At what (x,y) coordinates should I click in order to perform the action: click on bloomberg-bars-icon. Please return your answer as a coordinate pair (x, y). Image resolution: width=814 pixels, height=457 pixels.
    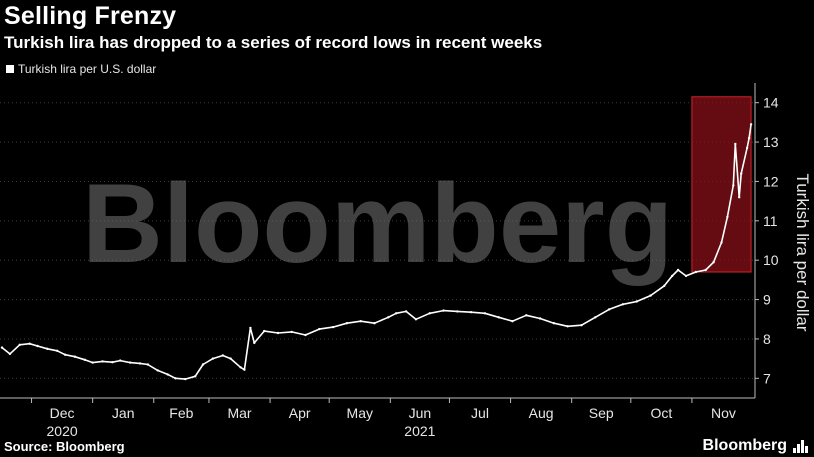
    Looking at the image, I should click on (800, 446).